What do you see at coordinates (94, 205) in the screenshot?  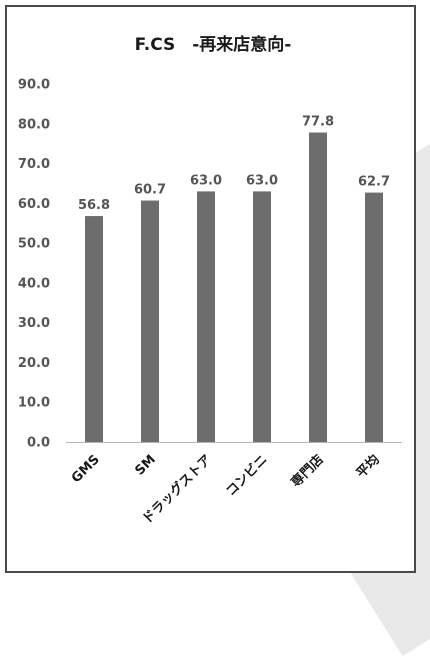 I see `data-label: 56.8` at bounding box center [94, 205].